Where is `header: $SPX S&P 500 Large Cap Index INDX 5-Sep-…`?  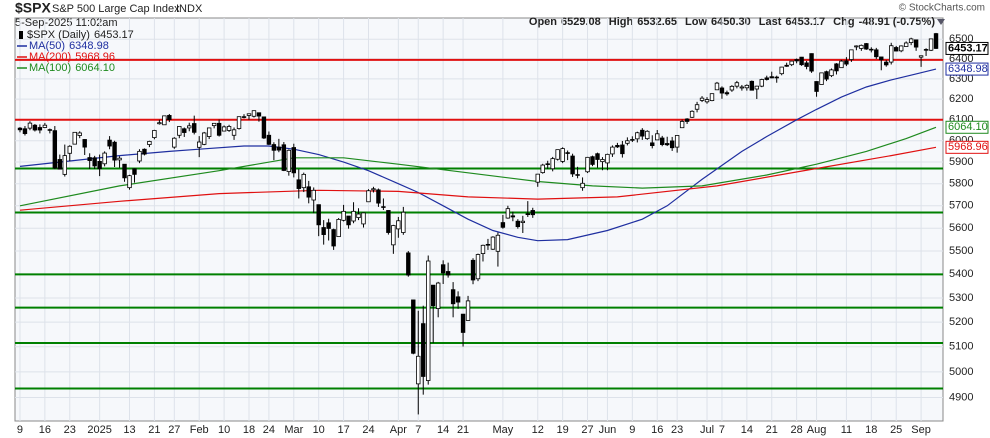
header: $SPX S&P 500 Large Cap Index INDX 5-Sep-… is located at coordinates (500, 14).